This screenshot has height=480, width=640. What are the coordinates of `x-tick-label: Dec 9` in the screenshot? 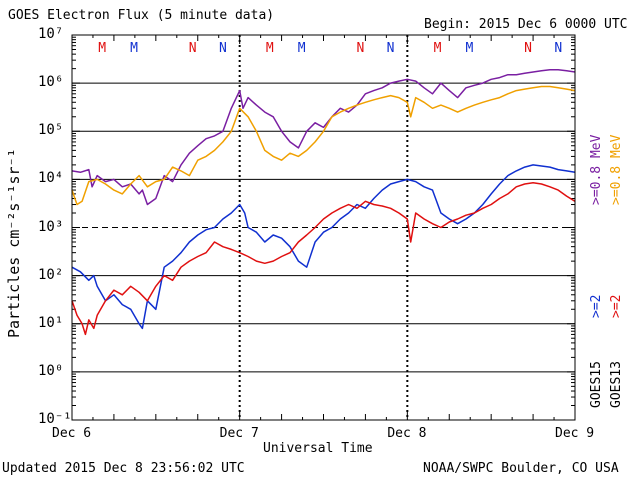 It's located at (575, 433).